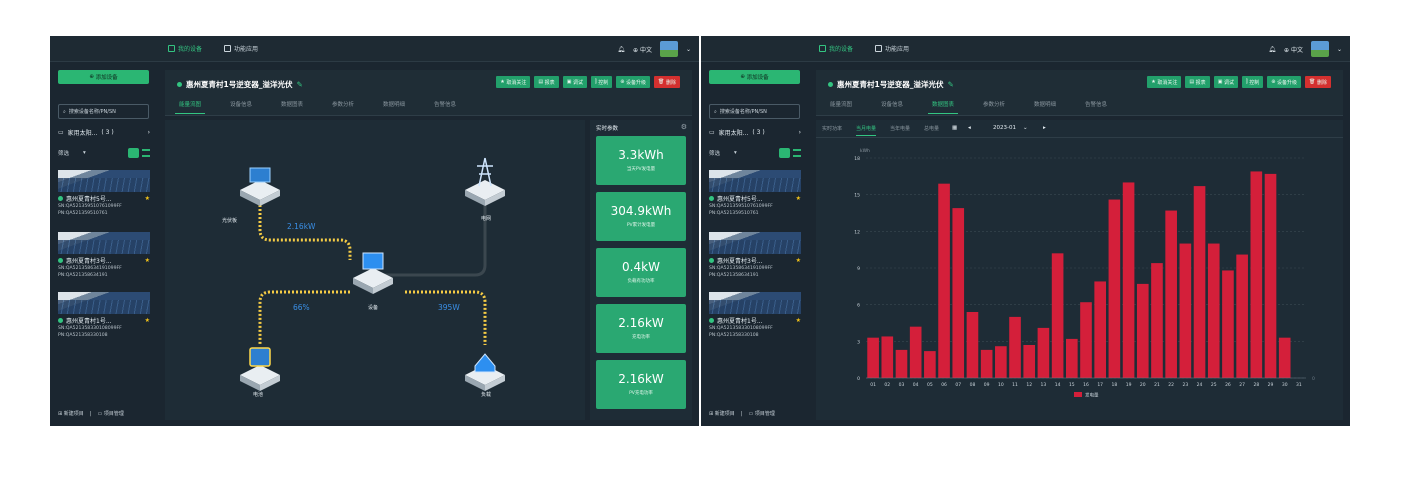 This screenshot has height=482, width=1413. What do you see at coordinates (900, 129) in the screenshot?
I see `tab-yearly-energy: 当年电量` at bounding box center [900, 129].